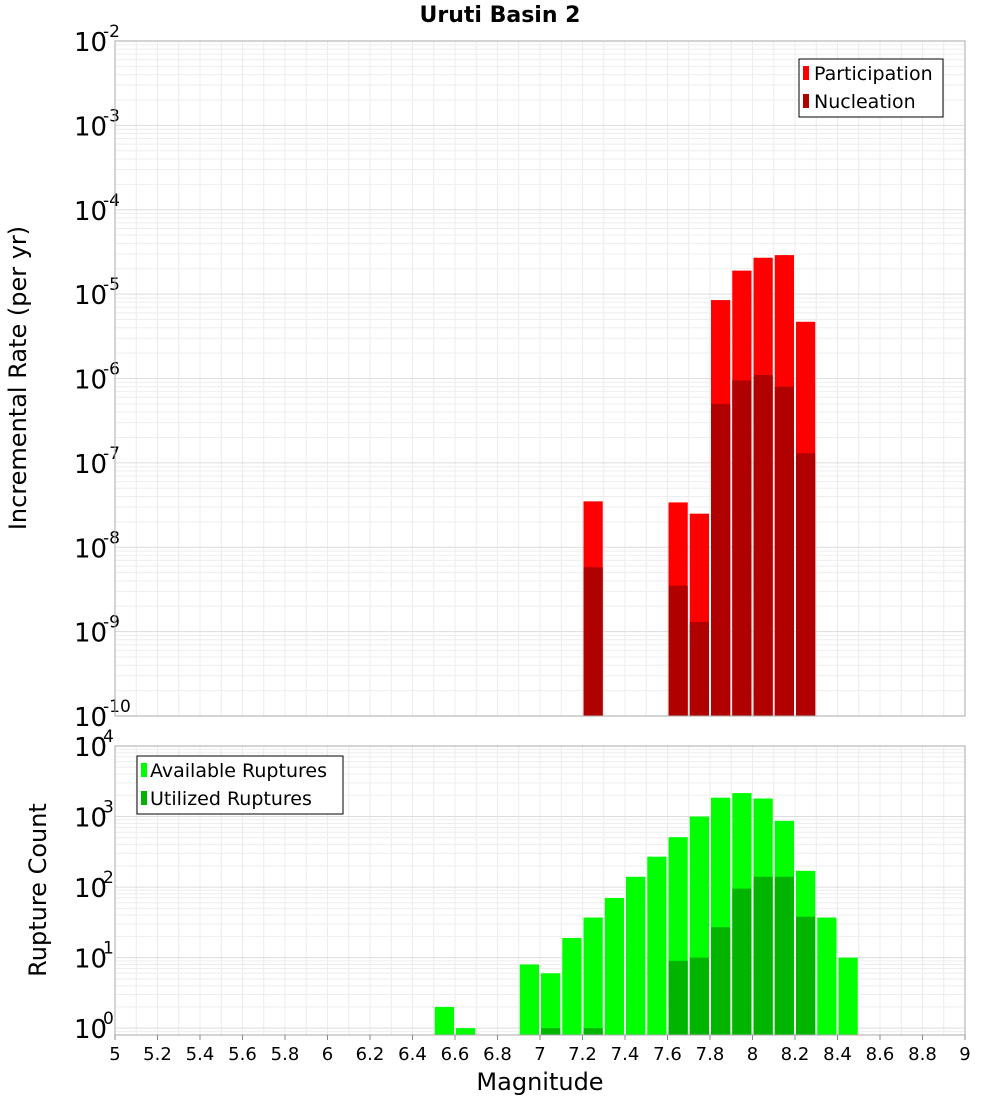 The height and width of the screenshot is (1100, 1000). Describe the element at coordinates (38, 890) in the screenshot. I see `bottom-y-axis-label: Rupture Count` at that location.